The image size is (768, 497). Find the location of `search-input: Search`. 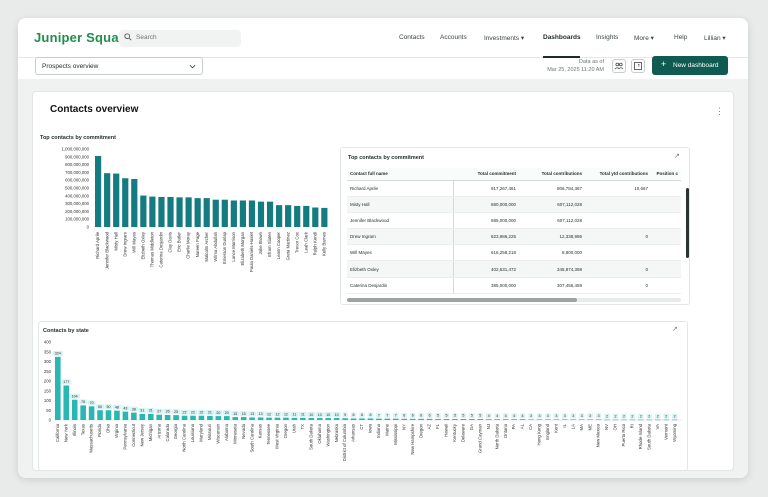

search-input: Search is located at coordinates (180, 38).